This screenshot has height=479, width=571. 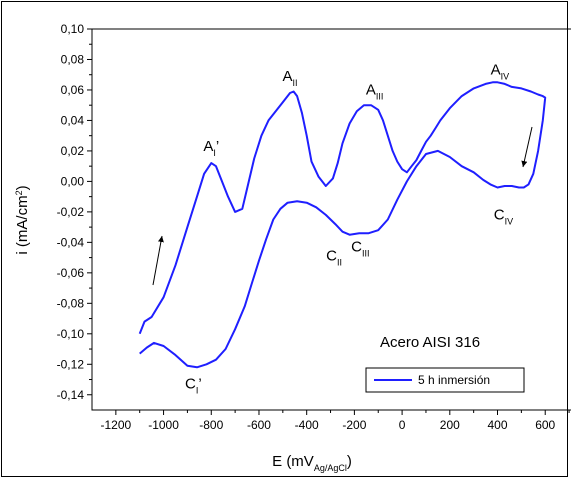 I want to click on y-axis-title-main: i (mA/cm, so click(x=22, y=224).